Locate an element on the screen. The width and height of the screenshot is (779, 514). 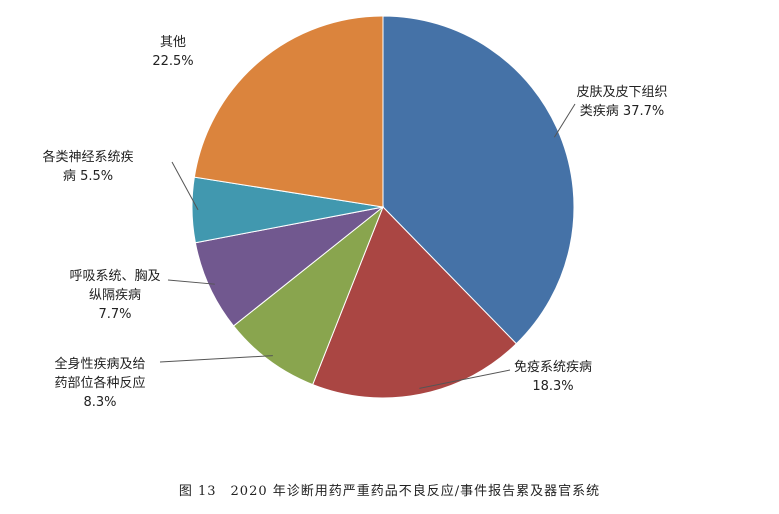
slice-label: 皮肤及皮下组织类疾病 37.7% is located at coordinates (622, 102).